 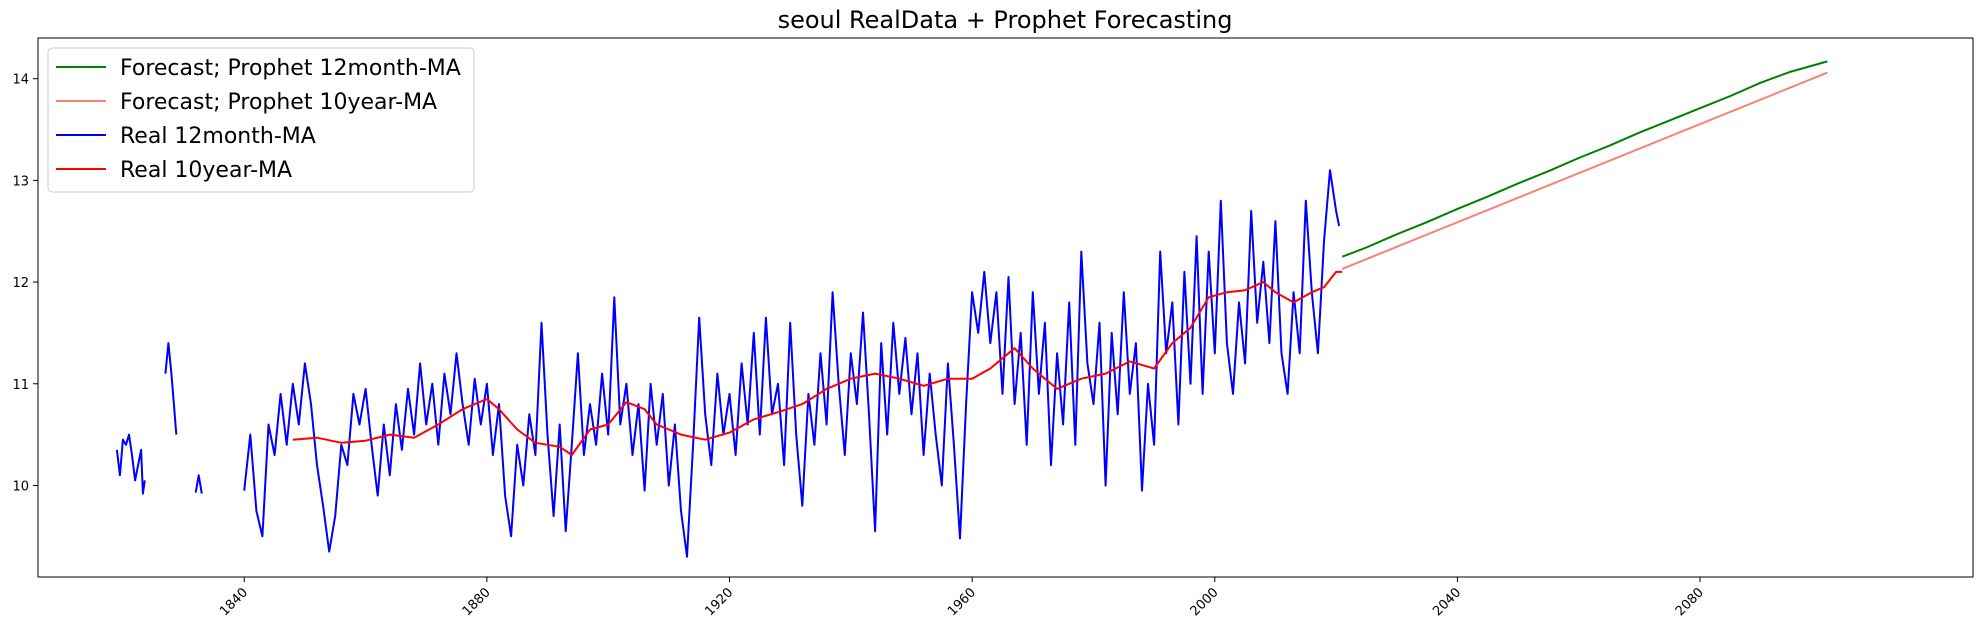 What do you see at coordinates (20, 181) in the screenshot?
I see `y-tick-label: 13` at bounding box center [20, 181].